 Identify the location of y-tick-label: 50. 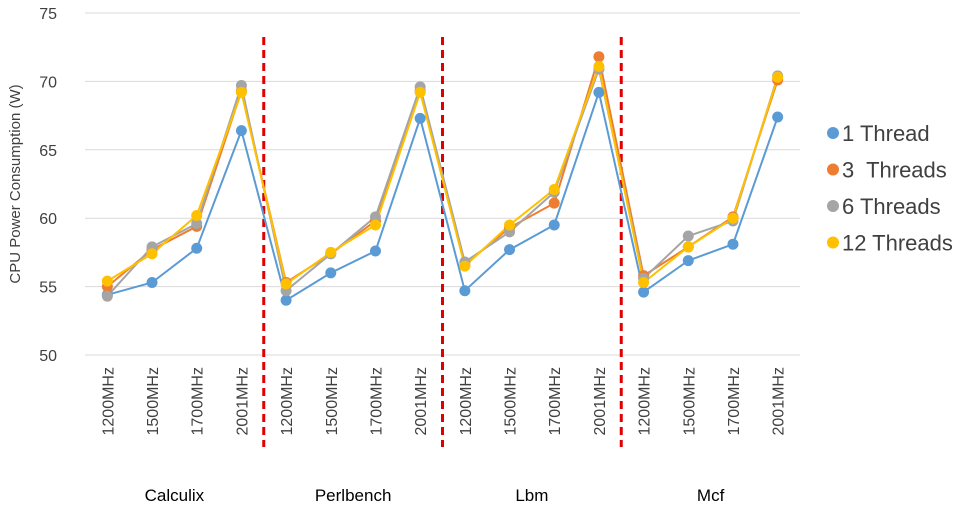
(48, 356).